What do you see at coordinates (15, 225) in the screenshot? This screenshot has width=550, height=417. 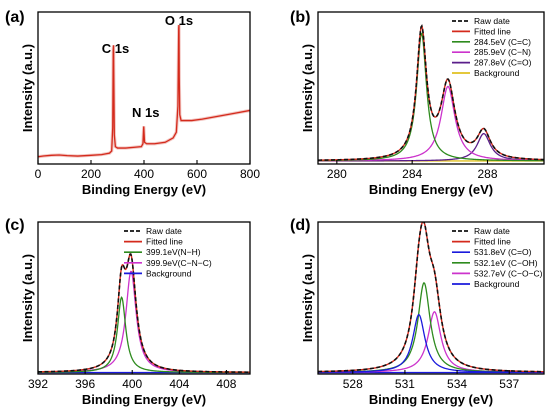 I see `panel-label: (c)` at bounding box center [15, 225].